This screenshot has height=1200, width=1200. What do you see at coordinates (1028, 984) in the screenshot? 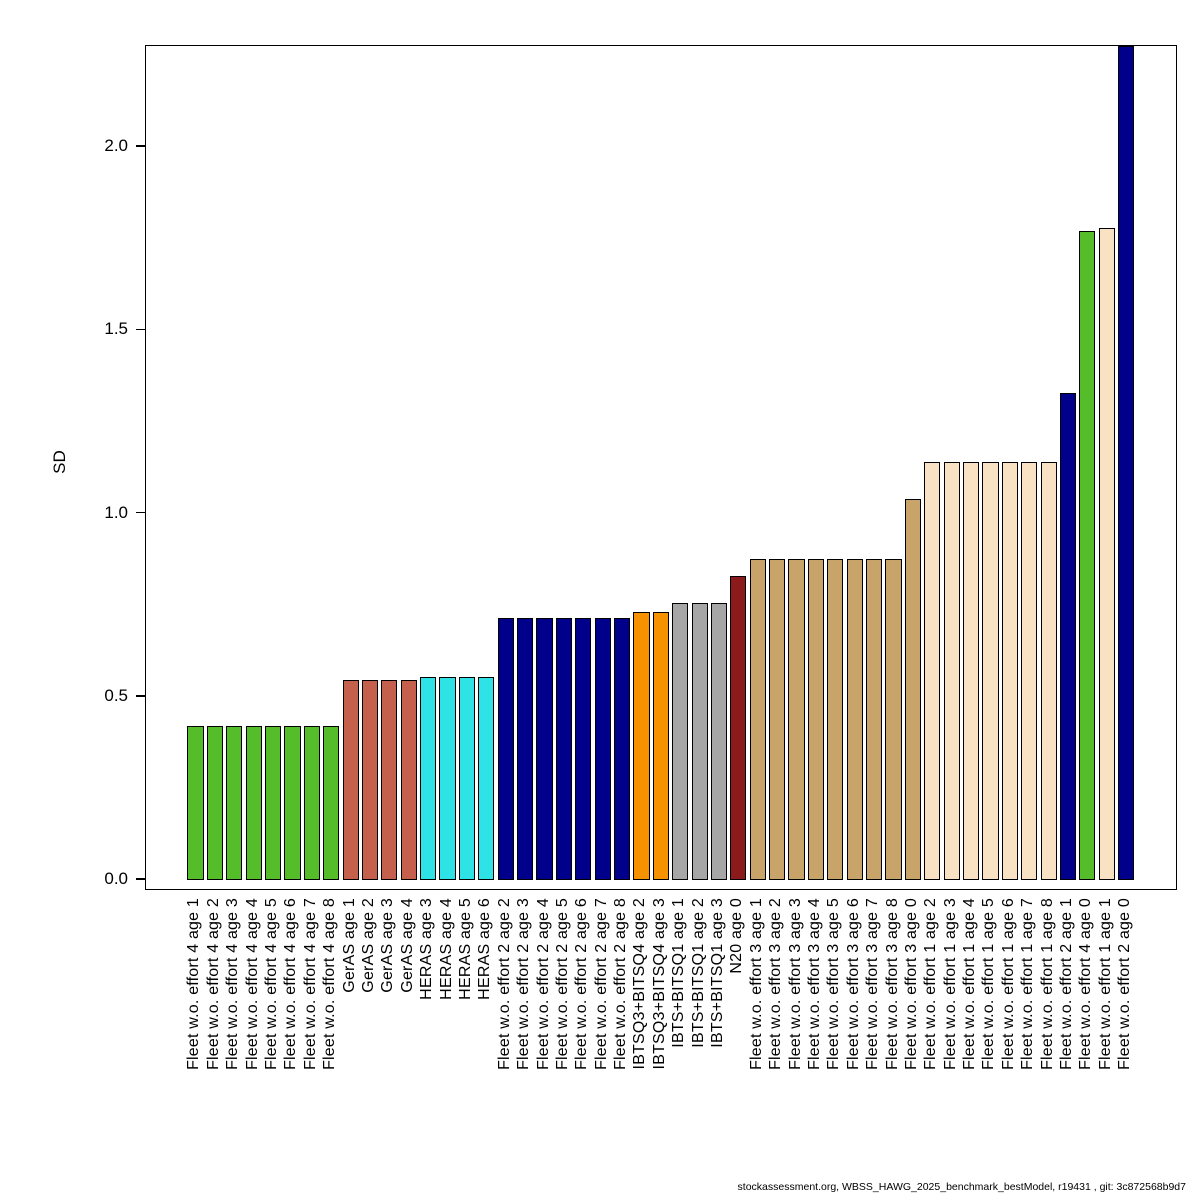
I see `x-tick-label-43: Fleet w.o. effort 1 age 7` at bounding box center [1028, 984].